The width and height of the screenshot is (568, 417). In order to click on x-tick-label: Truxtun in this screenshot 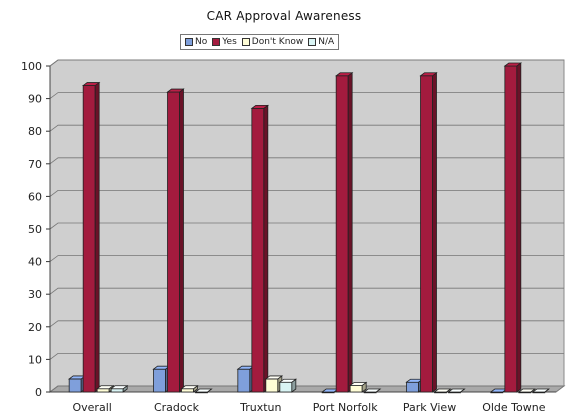, I will do `click(260, 407)`.